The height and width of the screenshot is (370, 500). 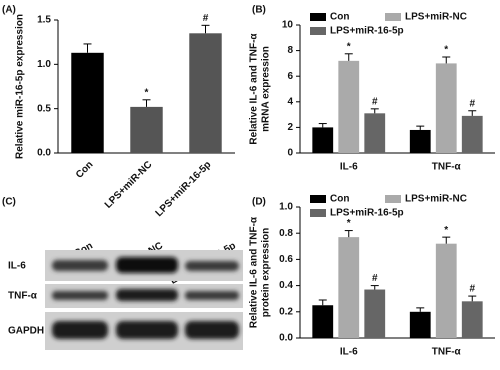 What do you see at coordinates (290, 101) in the screenshot?
I see `y-tick-label: 4` at bounding box center [290, 101].